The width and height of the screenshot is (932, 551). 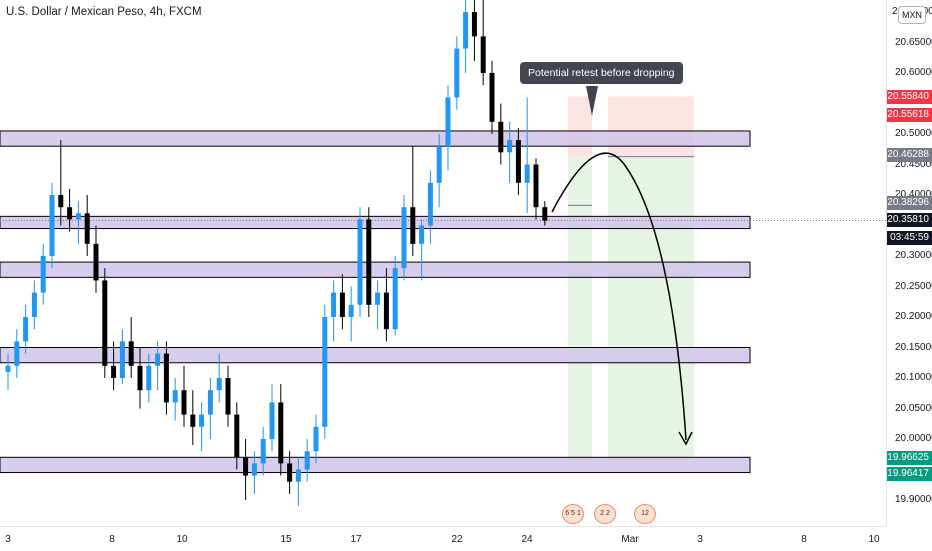 I want to click on symbol-title: U.S. Dollar / Mexican Peso, 4h, FXCM, so click(x=104, y=12).